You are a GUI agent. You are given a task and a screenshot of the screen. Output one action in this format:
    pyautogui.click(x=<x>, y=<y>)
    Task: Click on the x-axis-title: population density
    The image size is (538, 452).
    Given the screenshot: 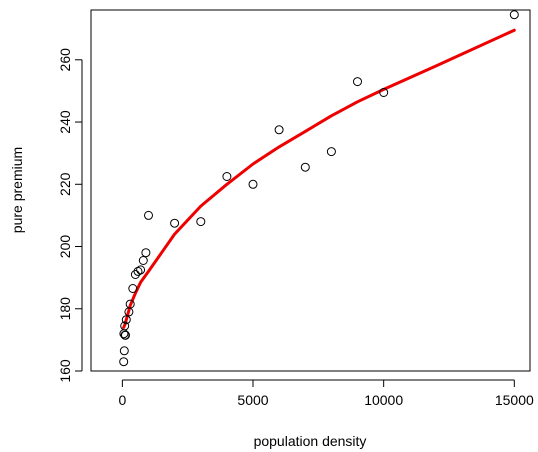 What is the action you would take?
    pyautogui.click(x=310, y=441)
    